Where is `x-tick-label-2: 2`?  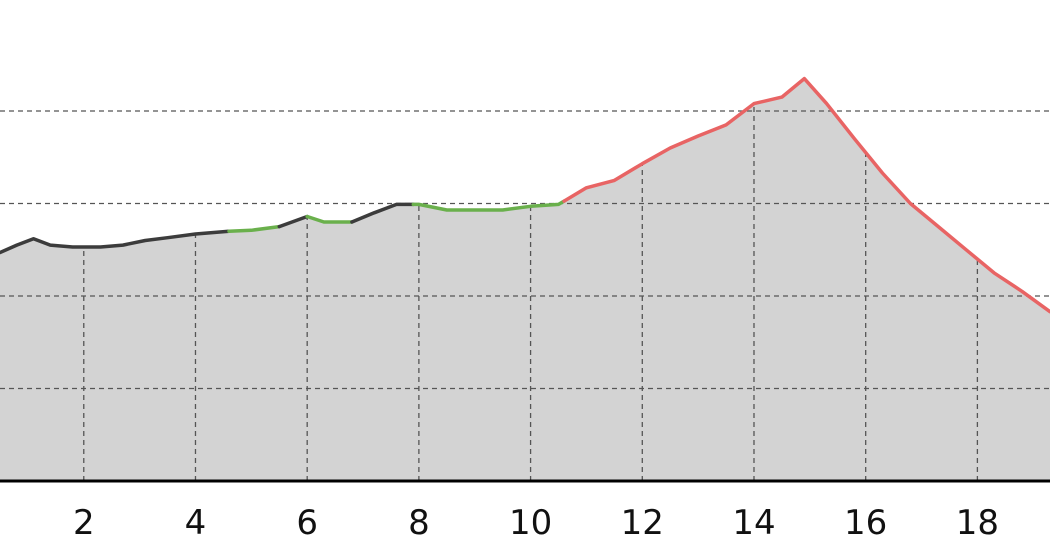
x-tick-label-2: 2 is located at coordinates (84, 523).